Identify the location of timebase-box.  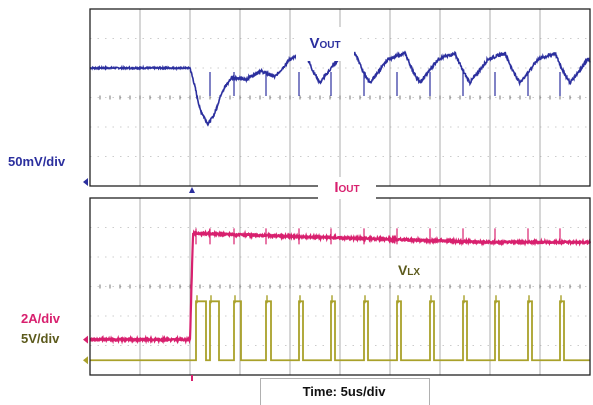
(345, 391).